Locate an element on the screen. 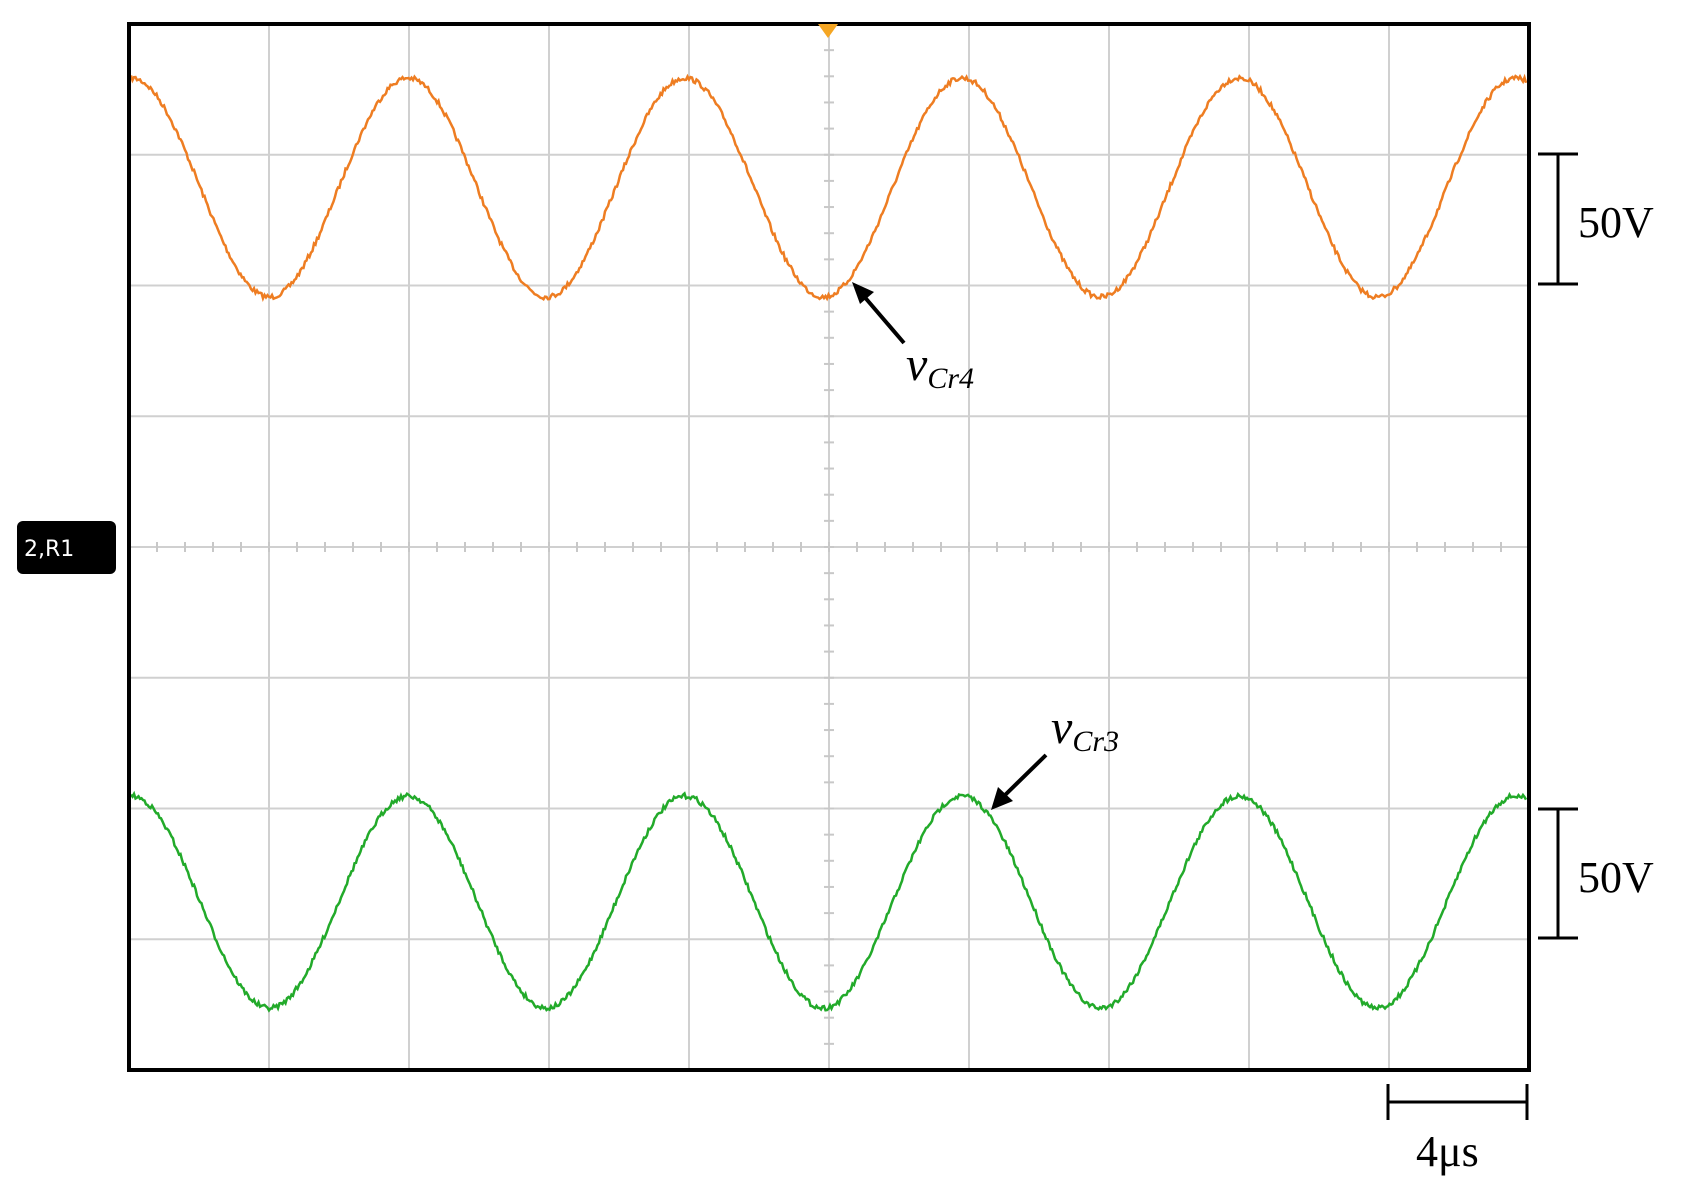 This screenshot has width=1691, height=1186. trigger-marker is located at coordinates (828, 31).